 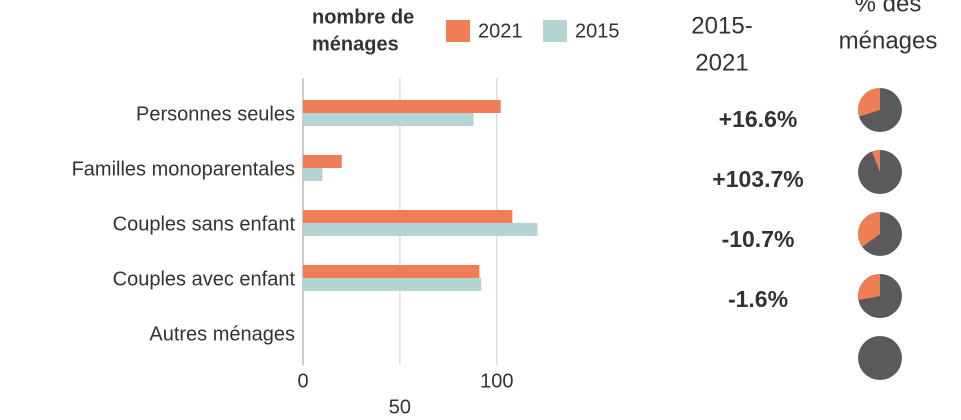 What do you see at coordinates (496, 381) in the screenshot?
I see `x-tick-label: 100` at bounding box center [496, 381].